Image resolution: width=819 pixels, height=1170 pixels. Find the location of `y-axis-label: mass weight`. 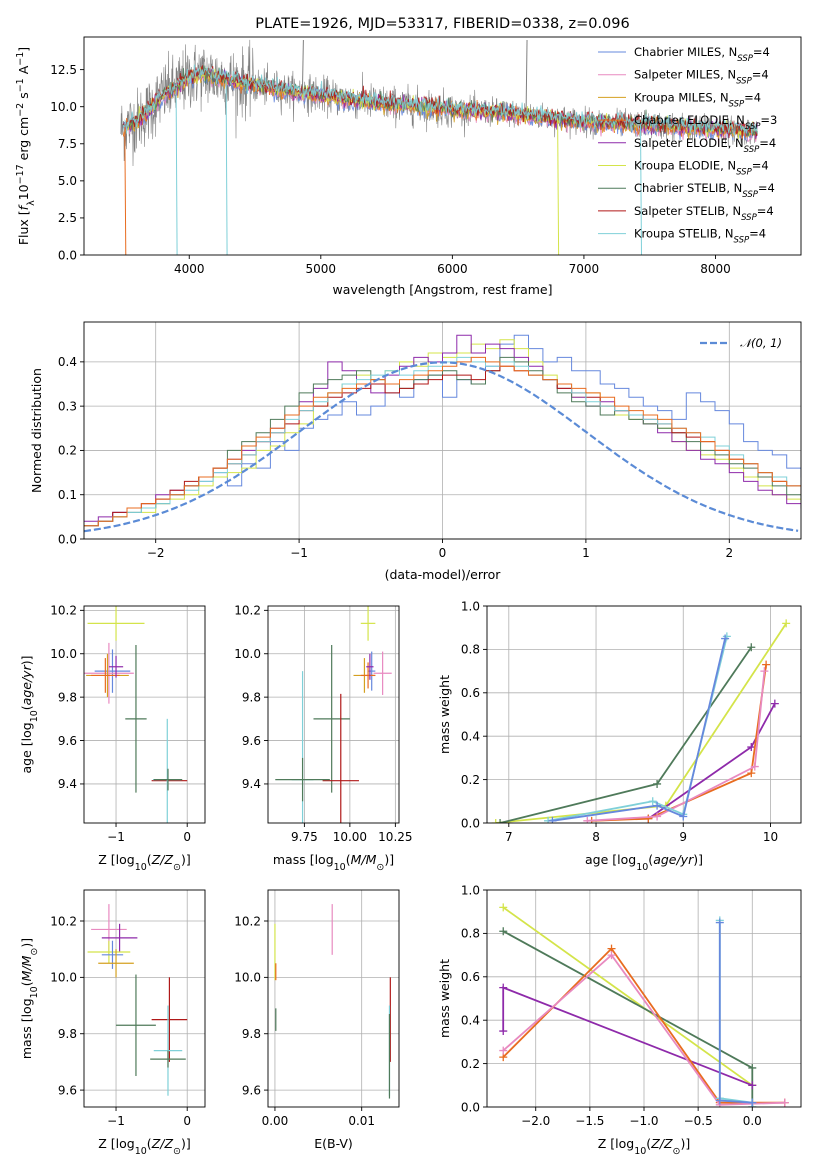

y-axis-label: mass weight is located at coordinates (444, 714).